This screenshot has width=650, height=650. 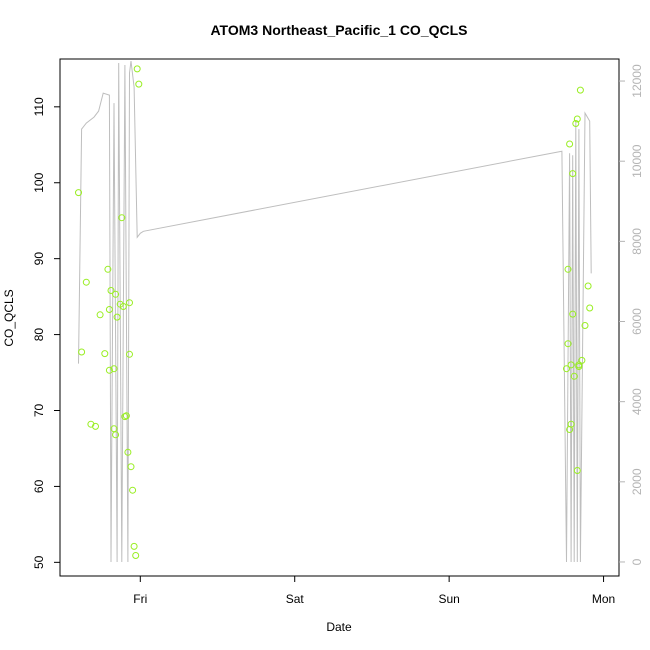 I want to click on y-tick-label: 60, so click(x=39, y=486).